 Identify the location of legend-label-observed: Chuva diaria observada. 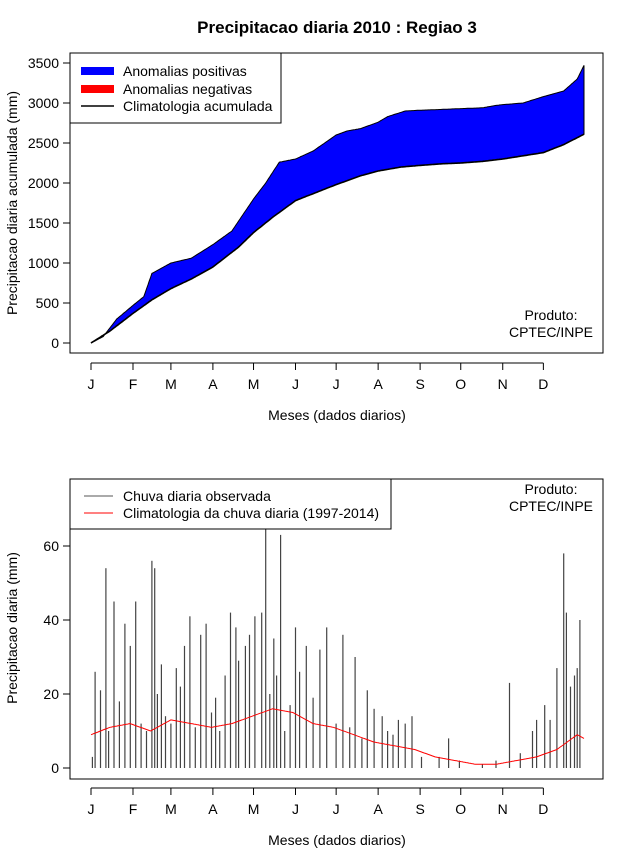
(197, 496).